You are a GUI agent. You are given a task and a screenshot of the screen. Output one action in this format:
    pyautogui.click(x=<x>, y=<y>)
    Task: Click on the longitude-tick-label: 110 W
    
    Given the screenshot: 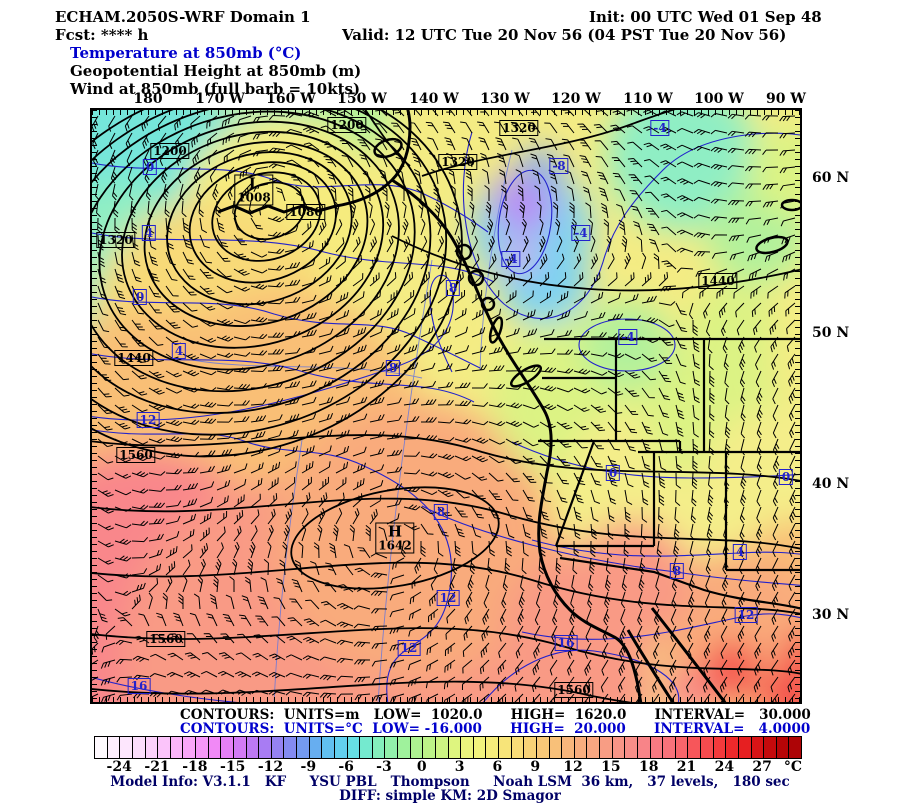 What is the action you would take?
    pyautogui.click(x=648, y=99)
    